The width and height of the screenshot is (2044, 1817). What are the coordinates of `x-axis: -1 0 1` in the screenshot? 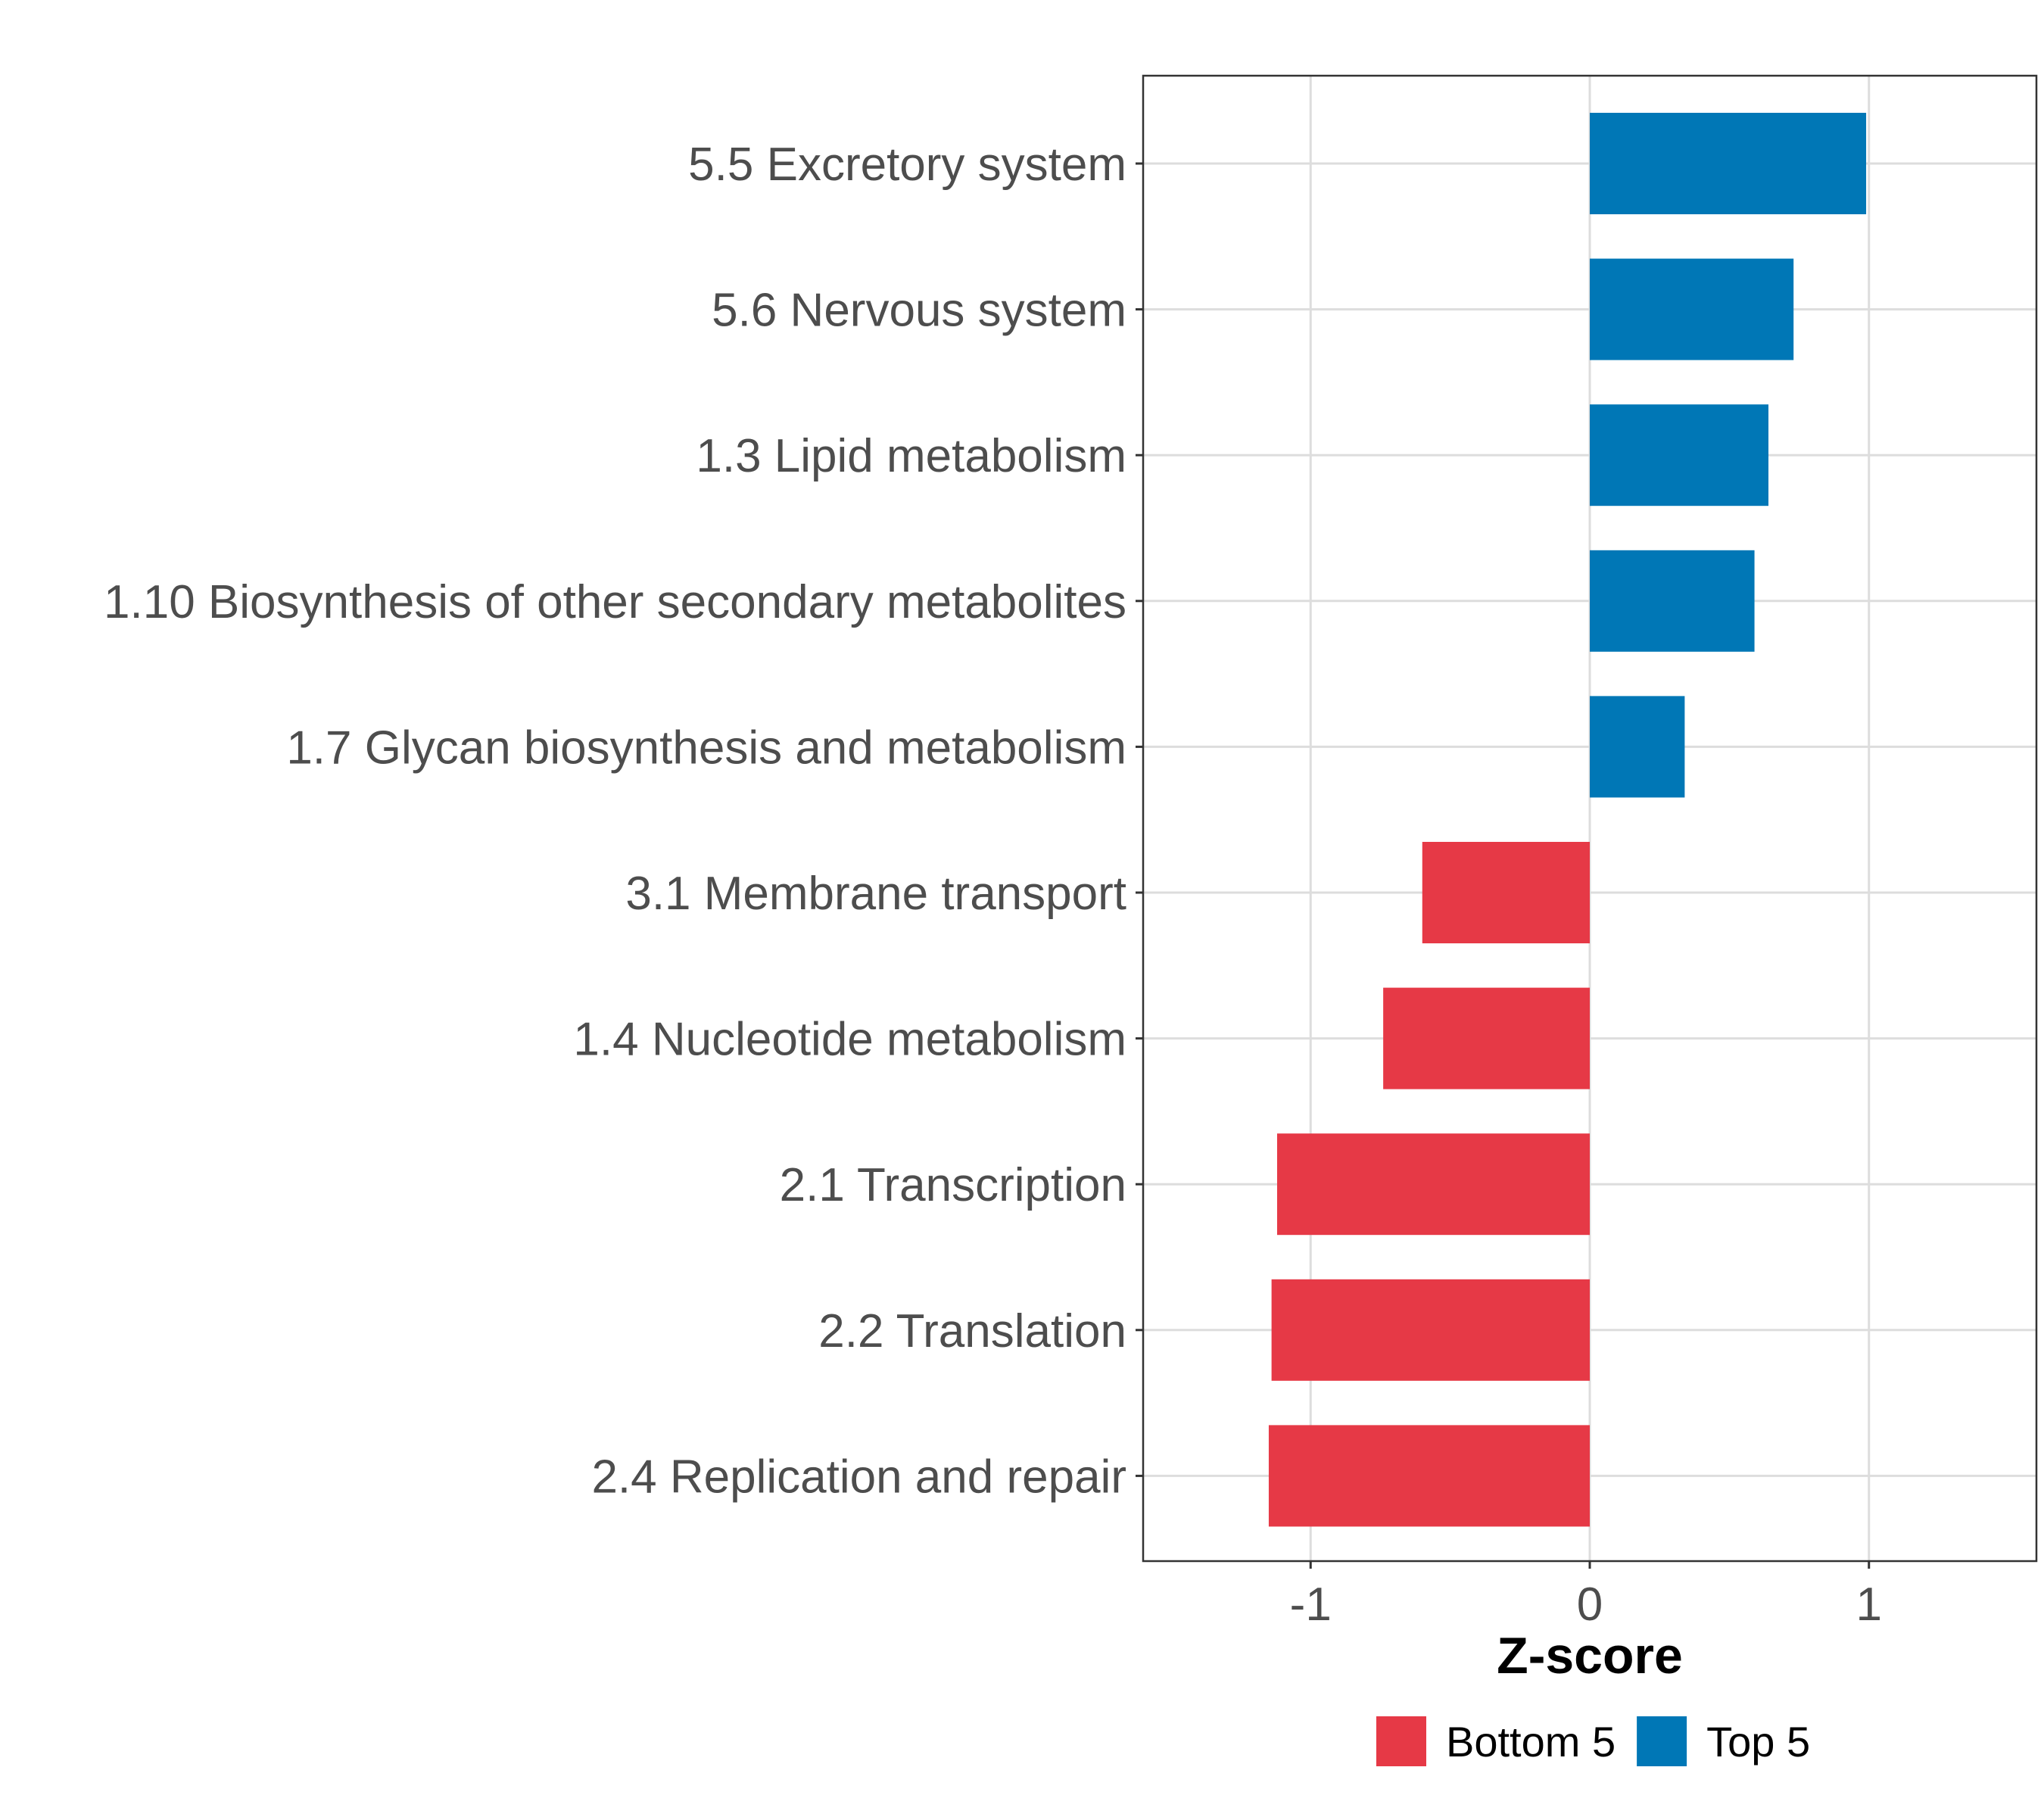 It's located at (1586, 1596).